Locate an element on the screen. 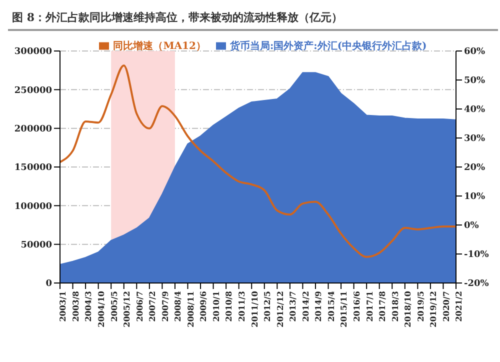  legend-label: 货币当局:国外资产:外汇(中央银行外汇占款) is located at coordinates (328, 46).